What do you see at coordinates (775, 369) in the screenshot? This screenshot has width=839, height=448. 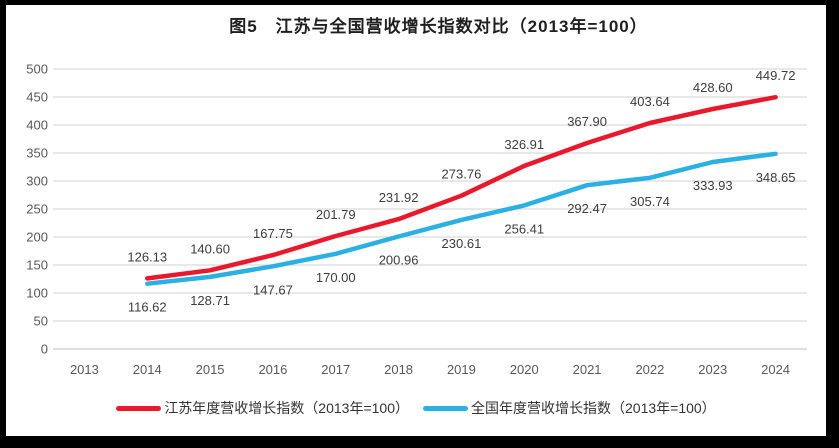 I see `x-tick-label: 2024` at bounding box center [775, 369].